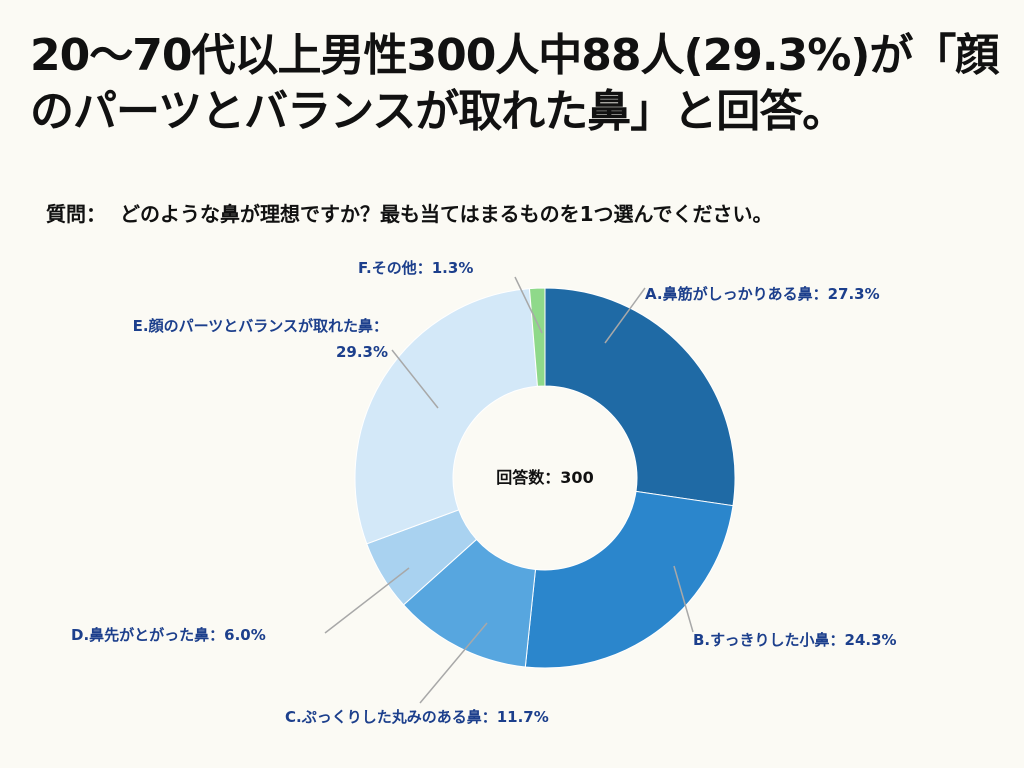 Image resolution: width=1024 pixels, height=768 pixels. I want to click on data-label-e: E.顔のパーツとバランスが取れた鼻： 29.3%, so click(260, 339).